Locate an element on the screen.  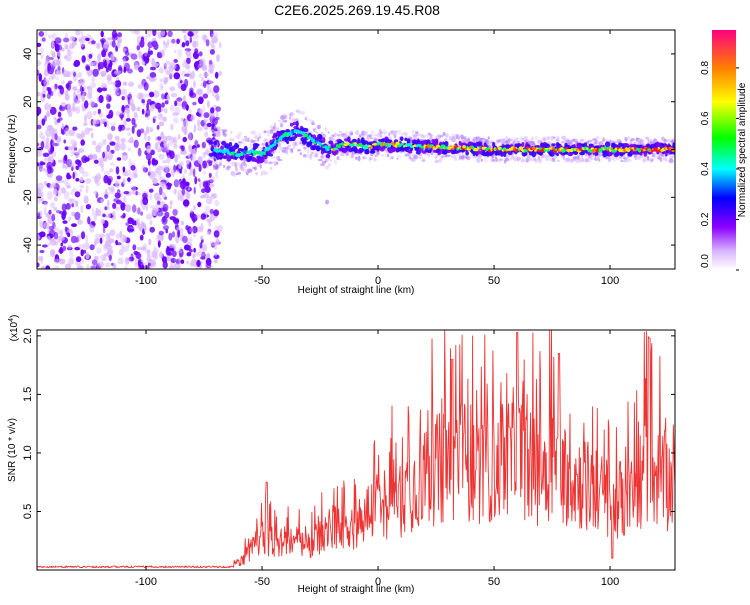
spectrogram-xlabel: Height of straight line (km) is located at coordinates (356, 290).